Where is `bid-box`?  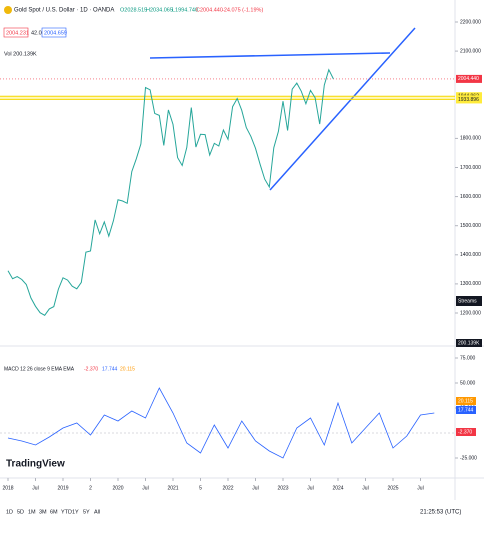
bid-box is located at coordinates (16, 32).